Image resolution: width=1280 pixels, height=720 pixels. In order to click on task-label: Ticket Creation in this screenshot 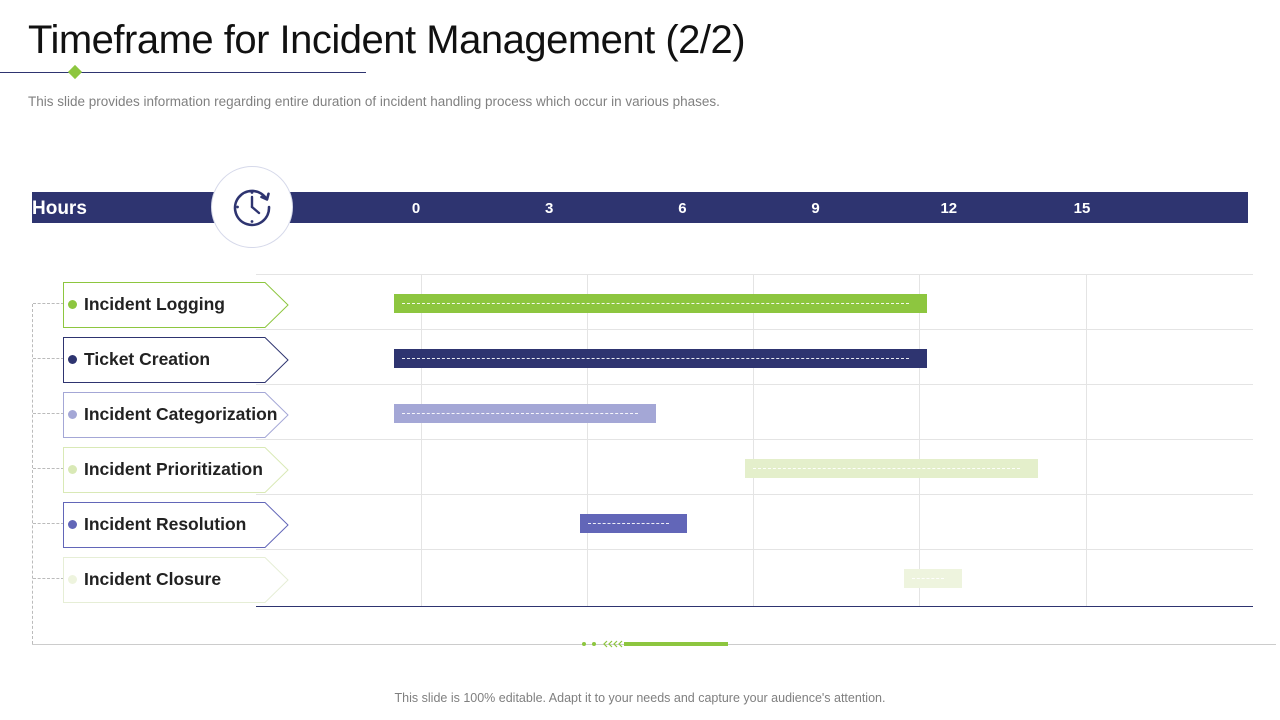, I will do `click(147, 359)`.